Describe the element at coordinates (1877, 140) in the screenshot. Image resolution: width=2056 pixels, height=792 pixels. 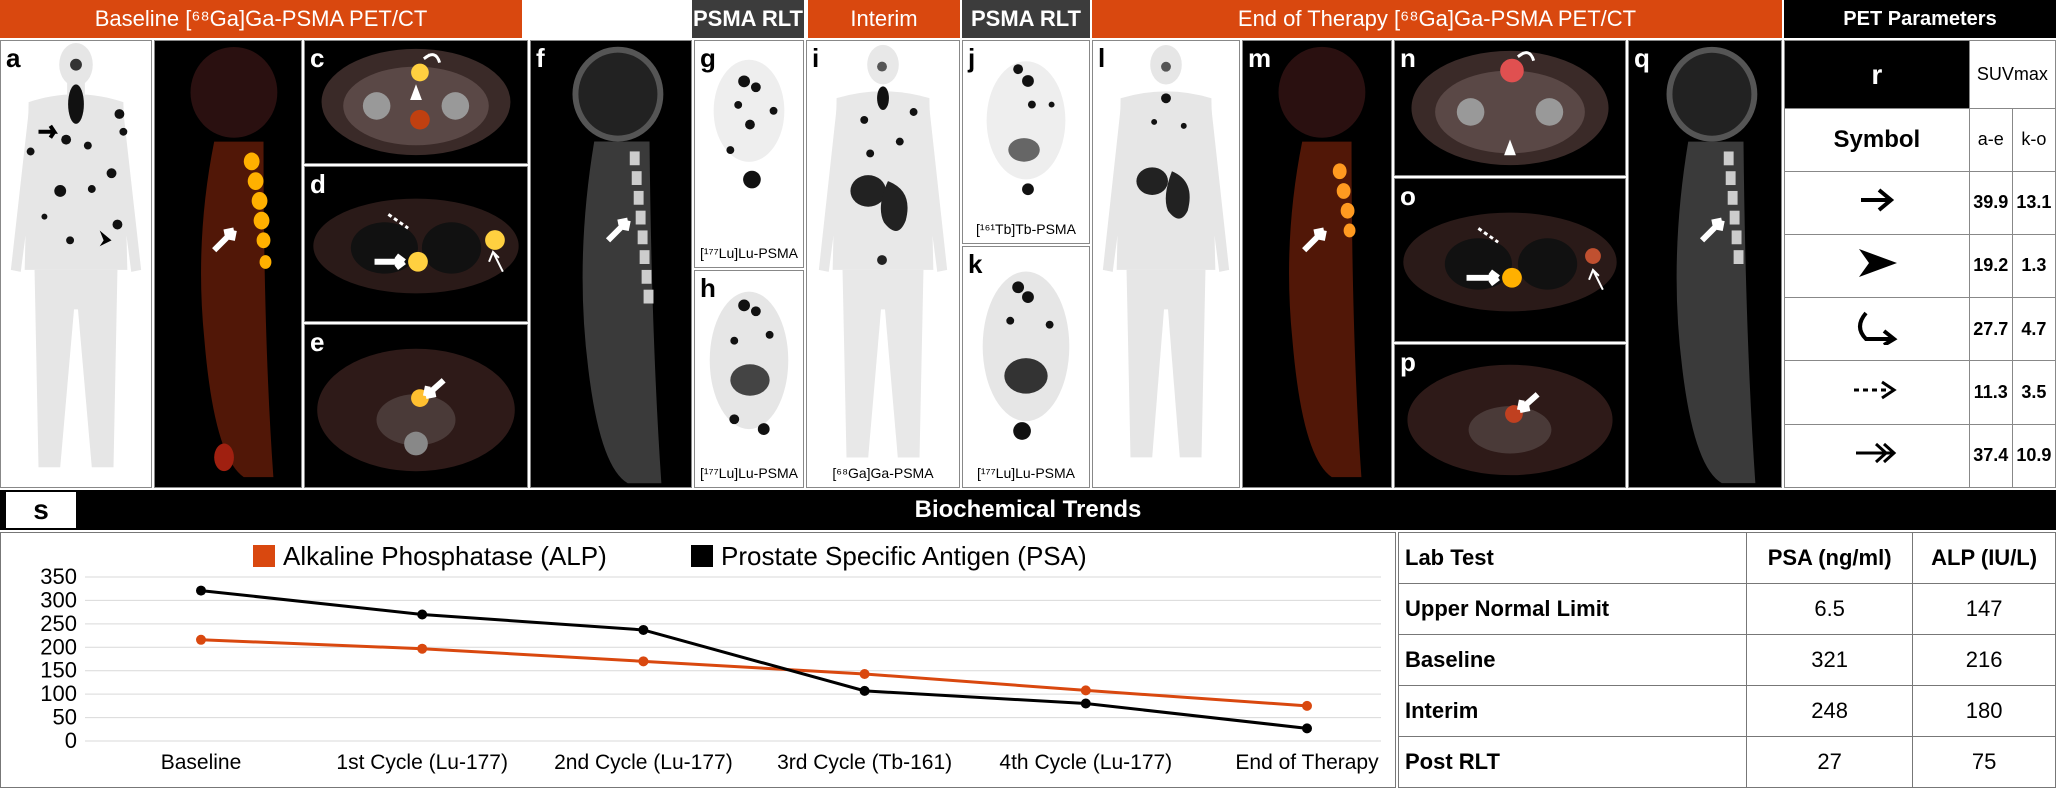
I see `symbol-header: Symbol` at that location.